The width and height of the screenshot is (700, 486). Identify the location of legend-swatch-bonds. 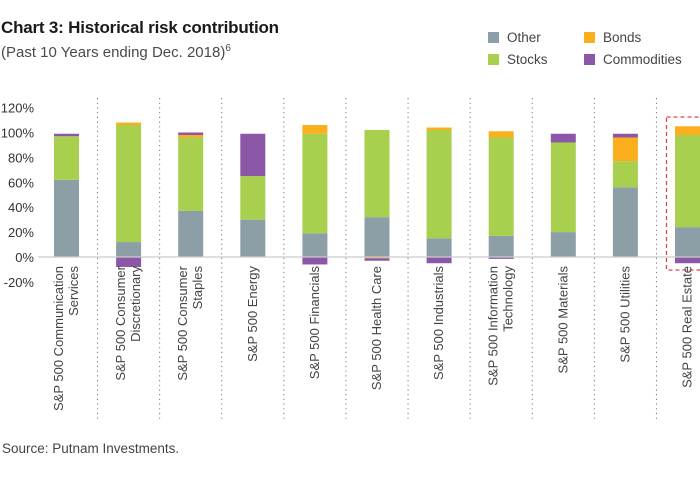
(589, 37).